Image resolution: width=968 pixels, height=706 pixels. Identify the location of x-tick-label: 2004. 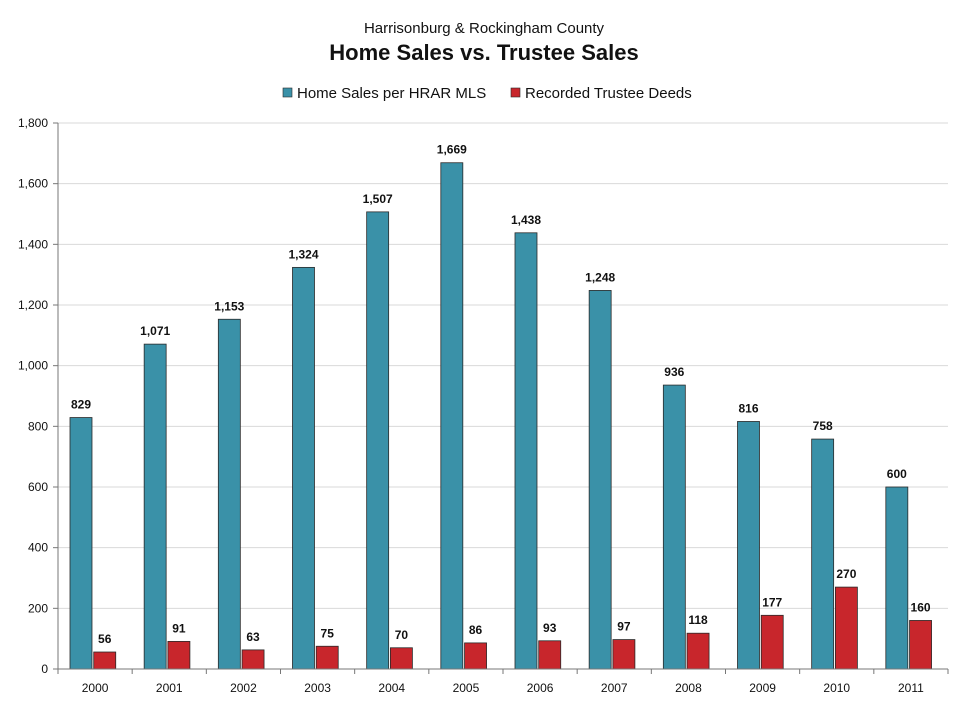
(391, 688).